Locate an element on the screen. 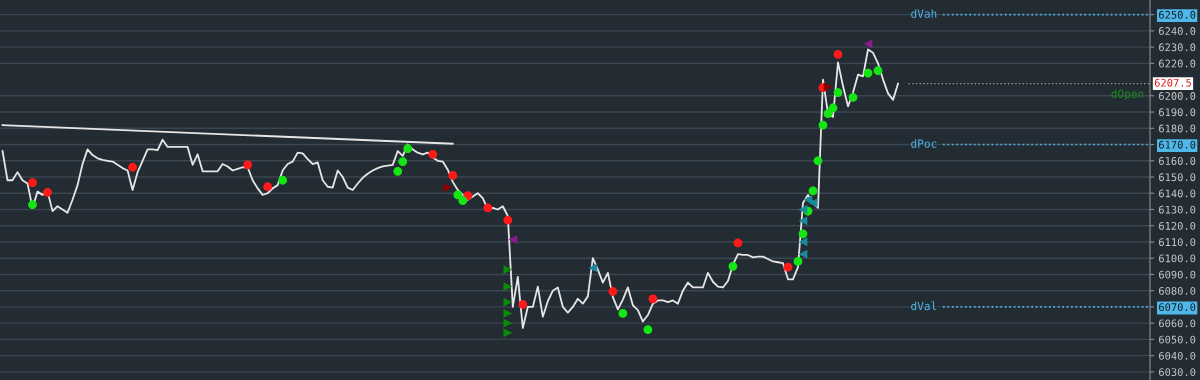  y-tick-label: 6110.0 is located at coordinates (1177, 242).